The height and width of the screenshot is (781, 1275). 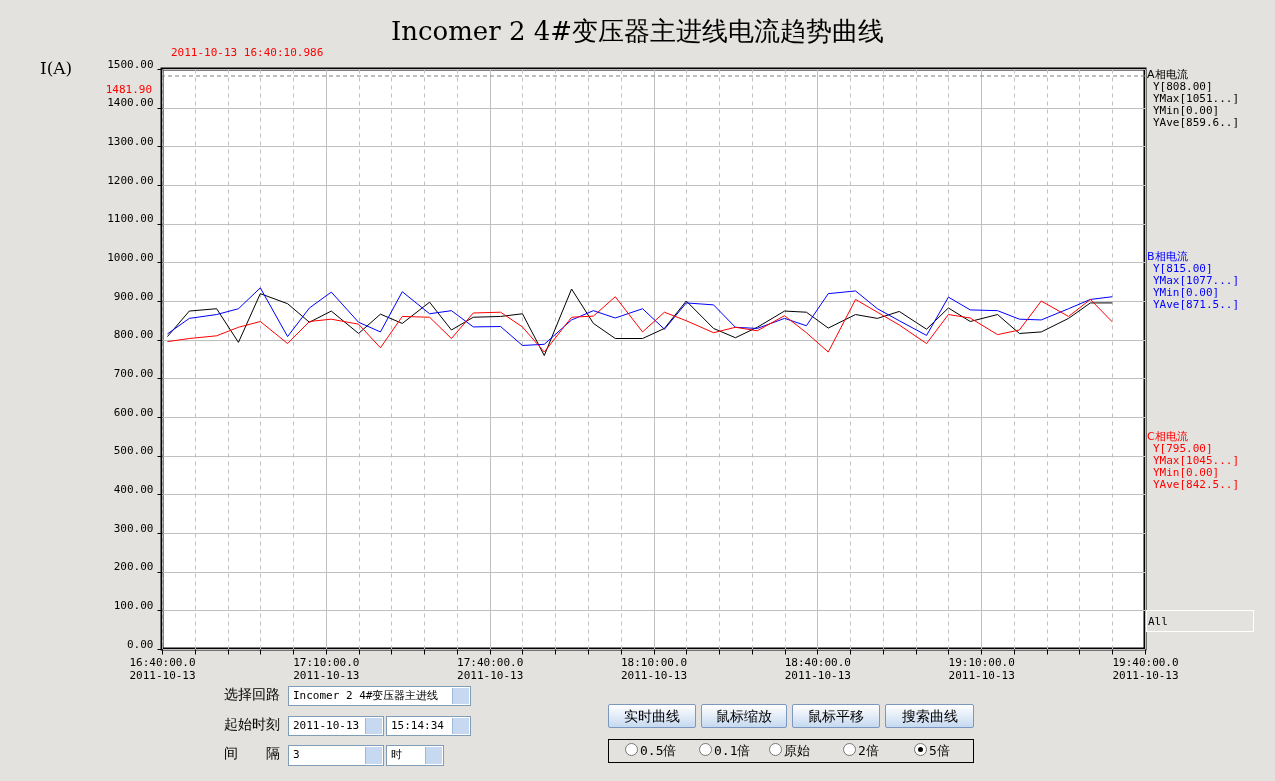 What do you see at coordinates (128, 89) in the screenshot?
I see `ref-line-label: 1481.90` at bounding box center [128, 89].